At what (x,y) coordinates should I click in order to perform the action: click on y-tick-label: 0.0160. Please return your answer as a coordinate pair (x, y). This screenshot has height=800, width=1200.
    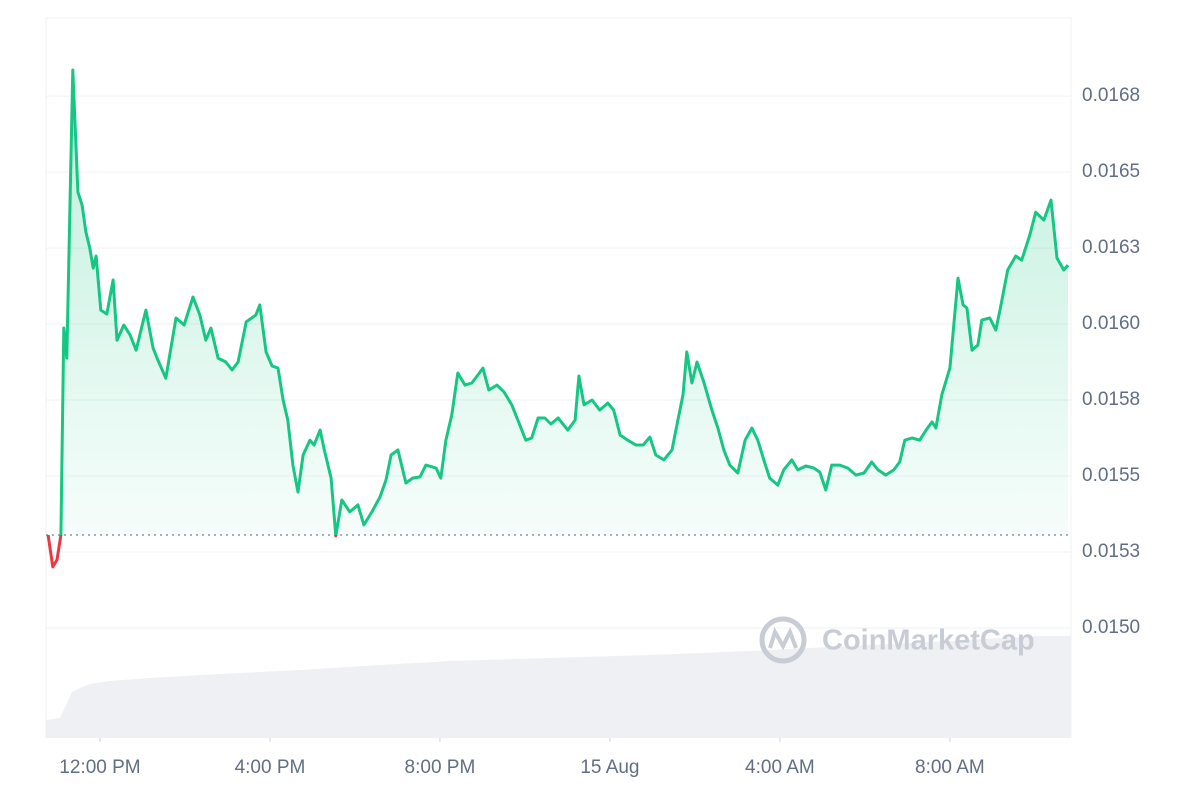
    Looking at the image, I should click on (1111, 323).